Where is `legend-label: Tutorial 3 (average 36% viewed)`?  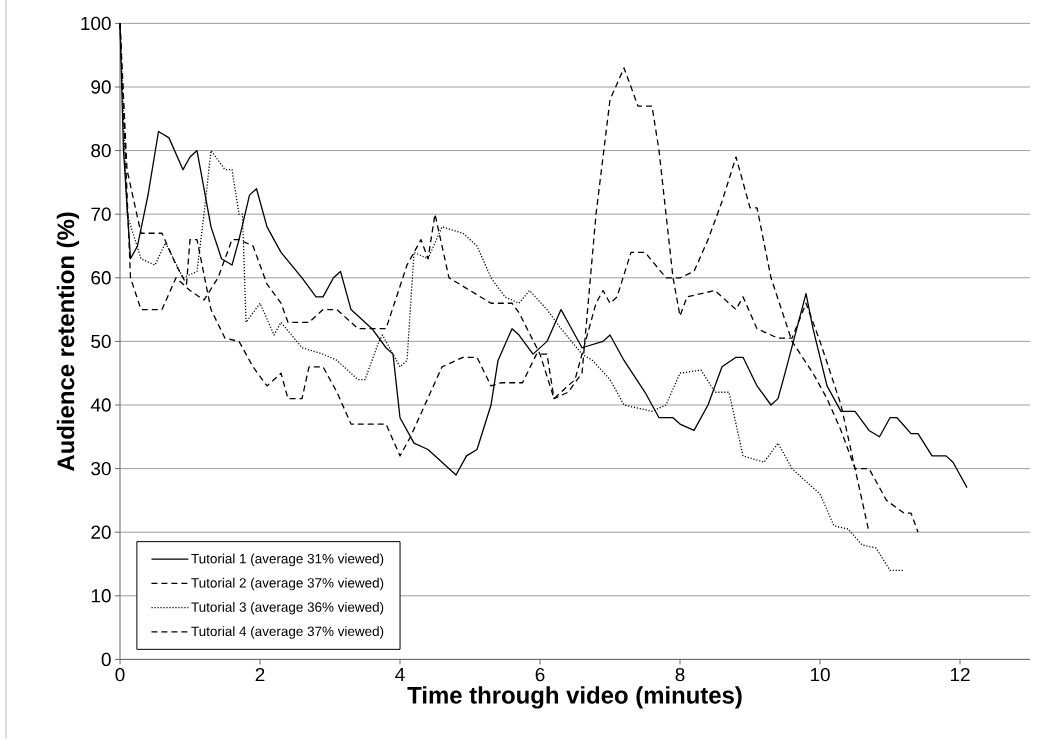 legend-label: Tutorial 3 (average 36% viewed) is located at coordinates (287, 608).